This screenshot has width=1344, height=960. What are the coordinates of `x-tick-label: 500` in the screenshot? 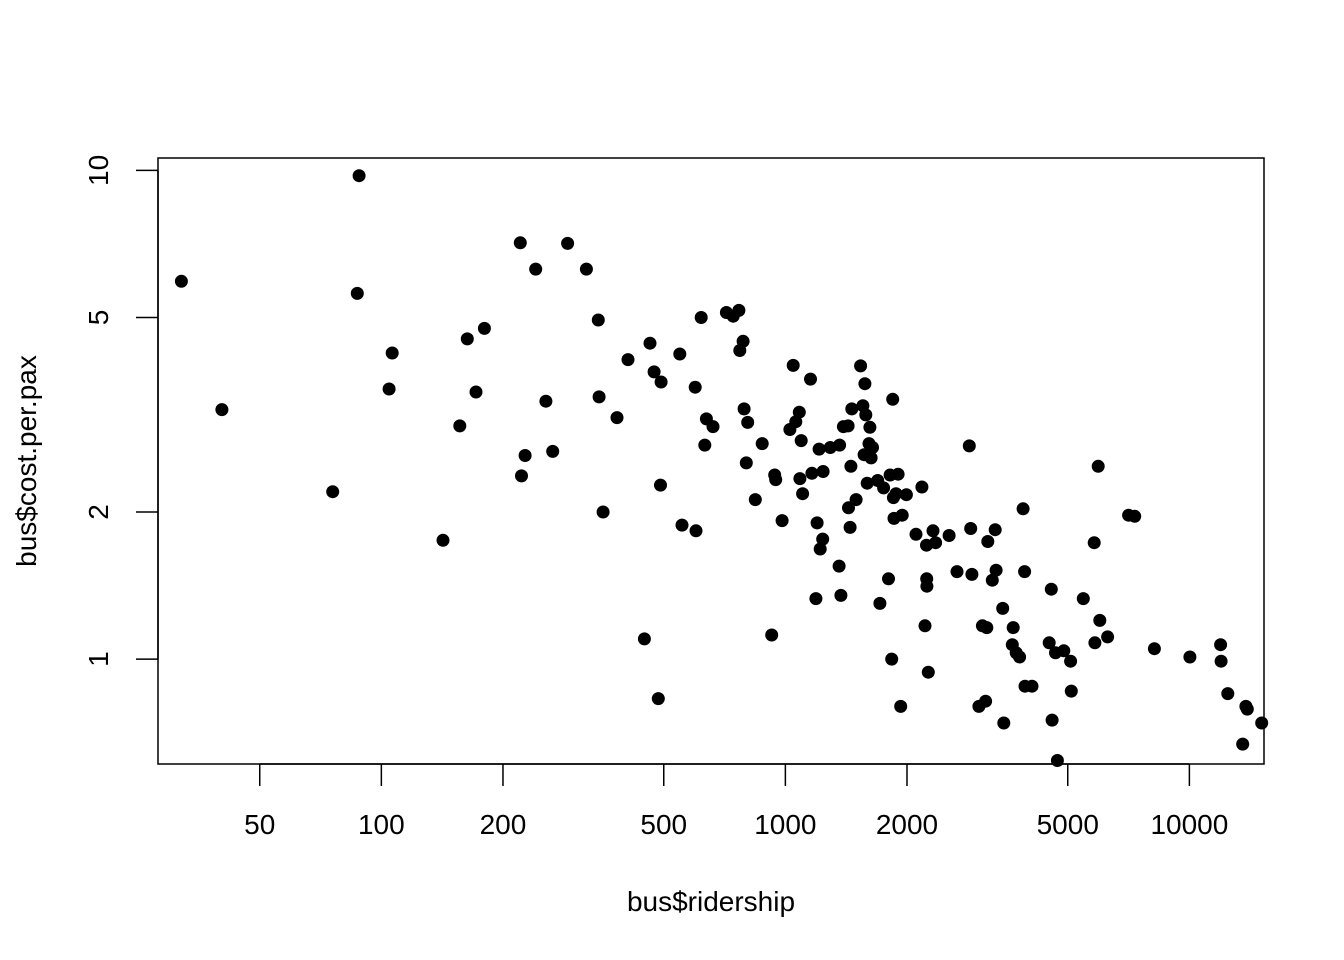 It's located at (663, 824).